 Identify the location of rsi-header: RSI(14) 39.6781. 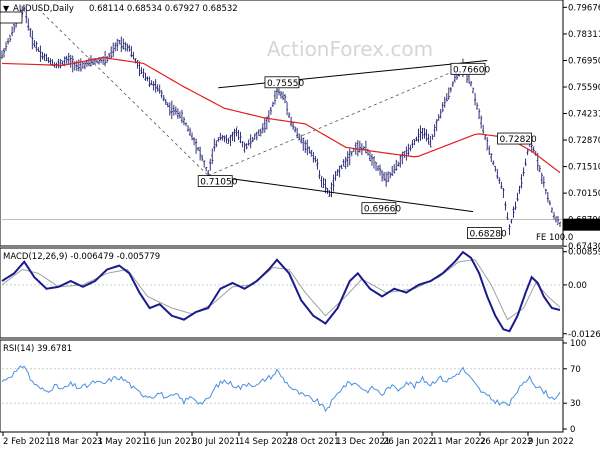
(37, 349).